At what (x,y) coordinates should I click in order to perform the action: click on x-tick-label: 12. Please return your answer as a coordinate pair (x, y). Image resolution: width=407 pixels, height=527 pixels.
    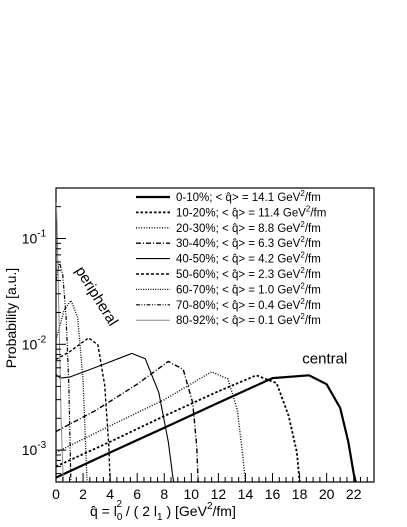
    Looking at the image, I should click on (219, 494).